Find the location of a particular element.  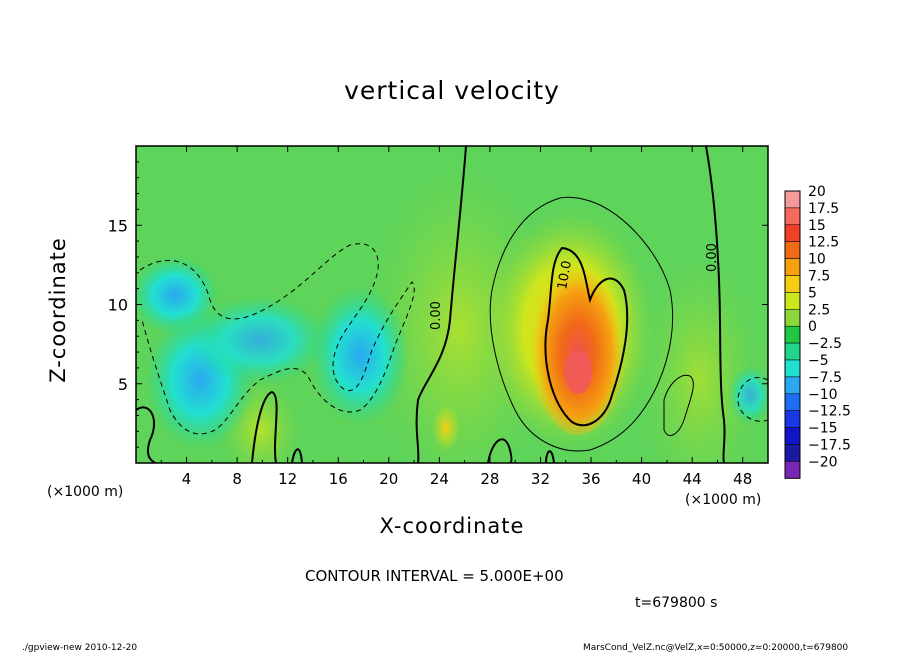

downdraft-center is located at coordinates (360, 355).